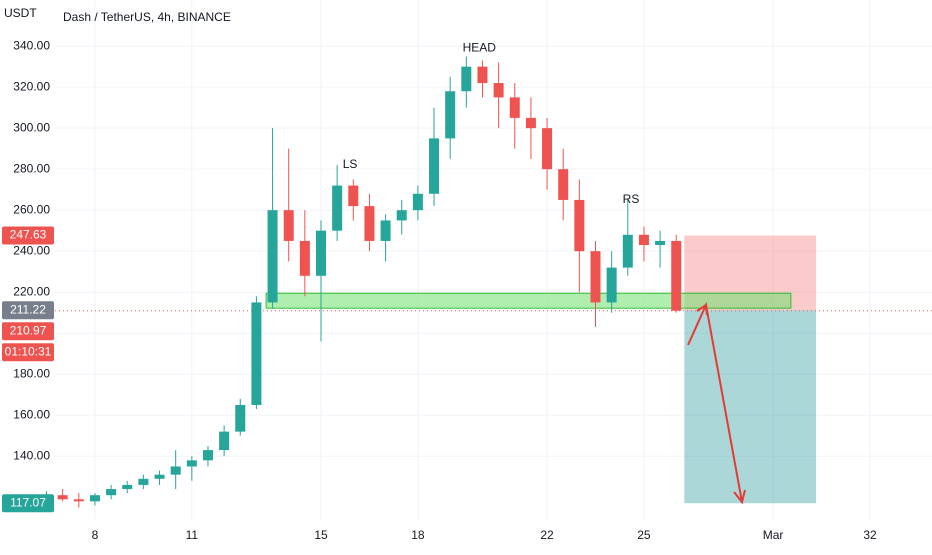 The height and width of the screenshot is (555, 932). Describe the element at coordinates (31, 250) in the screenshot. I see `y-tick-label: 240.00` at that location.